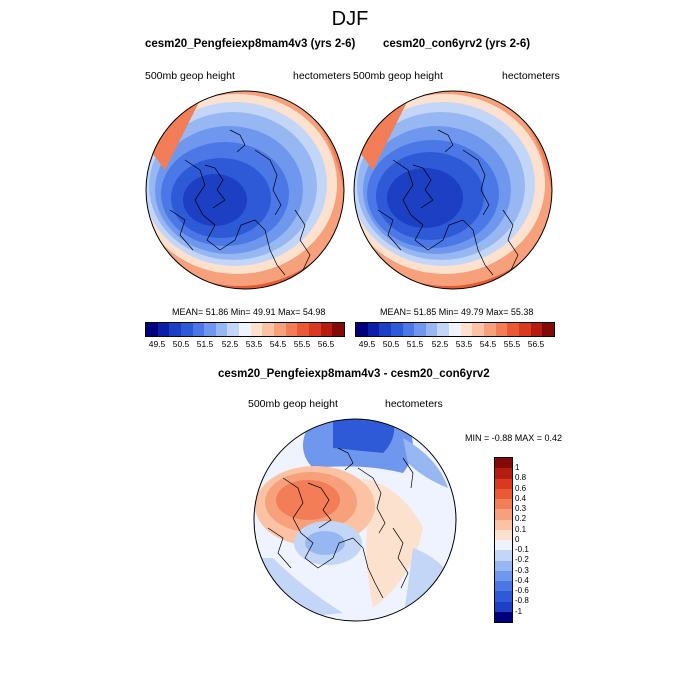 The height and width of the screenshot is (700, 700). Describe the element at coordinates (367, 344) in the screenshot. I see `panel-2-colorbar-tick: 49.5` at that location.